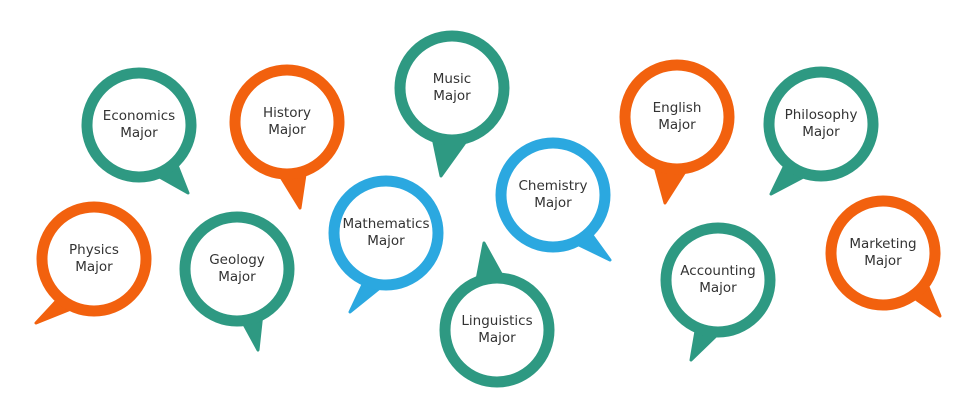 Image resolution: width=979 pixels, height=411 pixels. I want to click on economics-major-label: Economics Major, so click(139, 125).